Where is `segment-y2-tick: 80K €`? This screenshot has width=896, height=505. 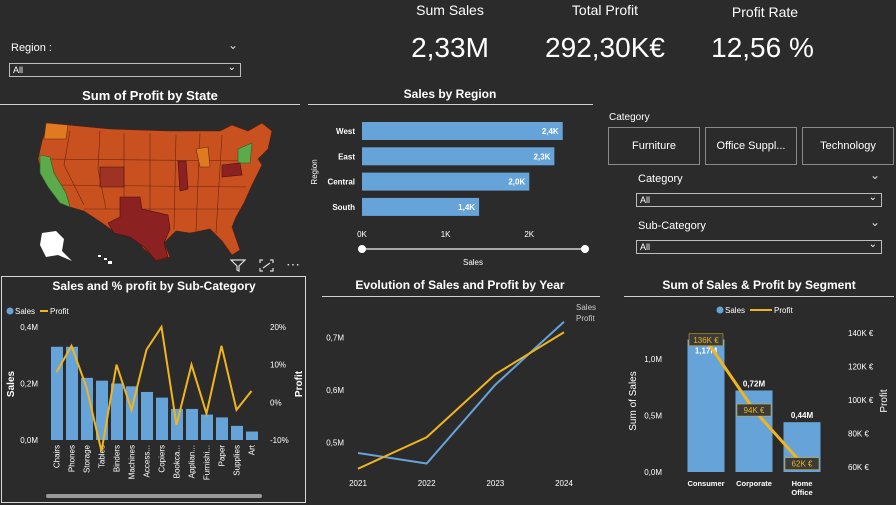 segment-y2-tick: 80K € is located at coordinates (858, 434).